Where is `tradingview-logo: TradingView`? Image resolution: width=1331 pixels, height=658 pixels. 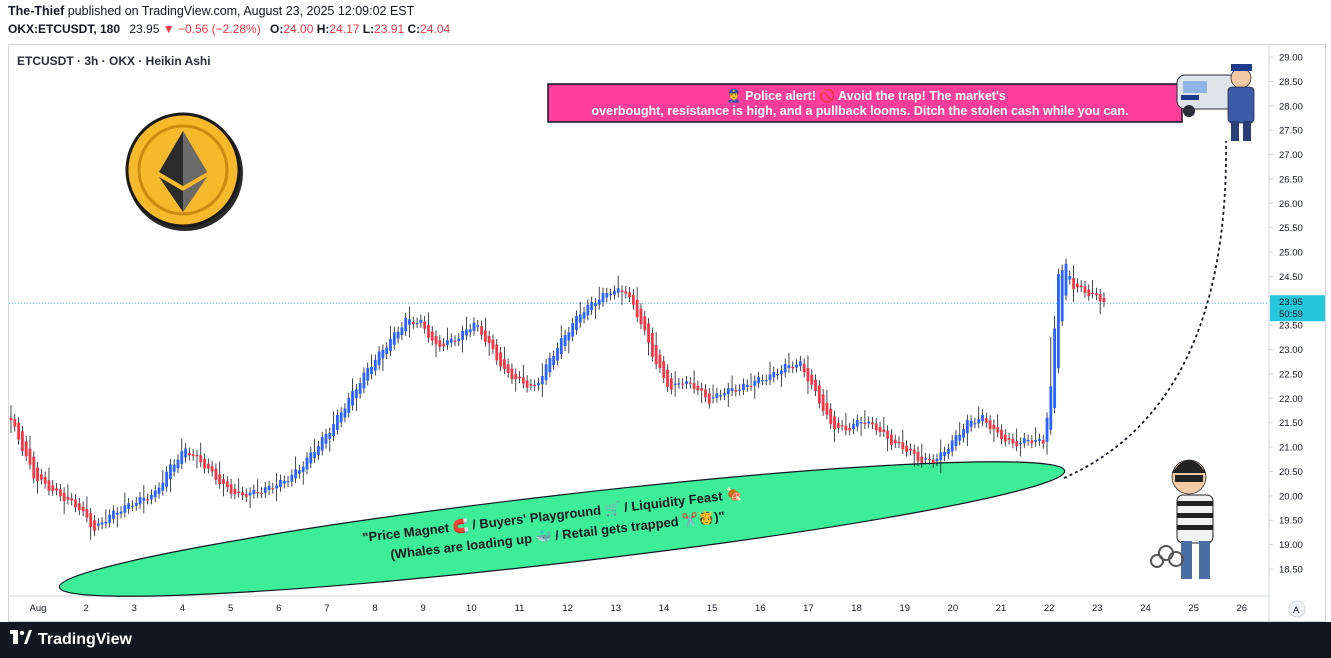 tradingview-logo: TradingView is located at coordinates (71, 639).